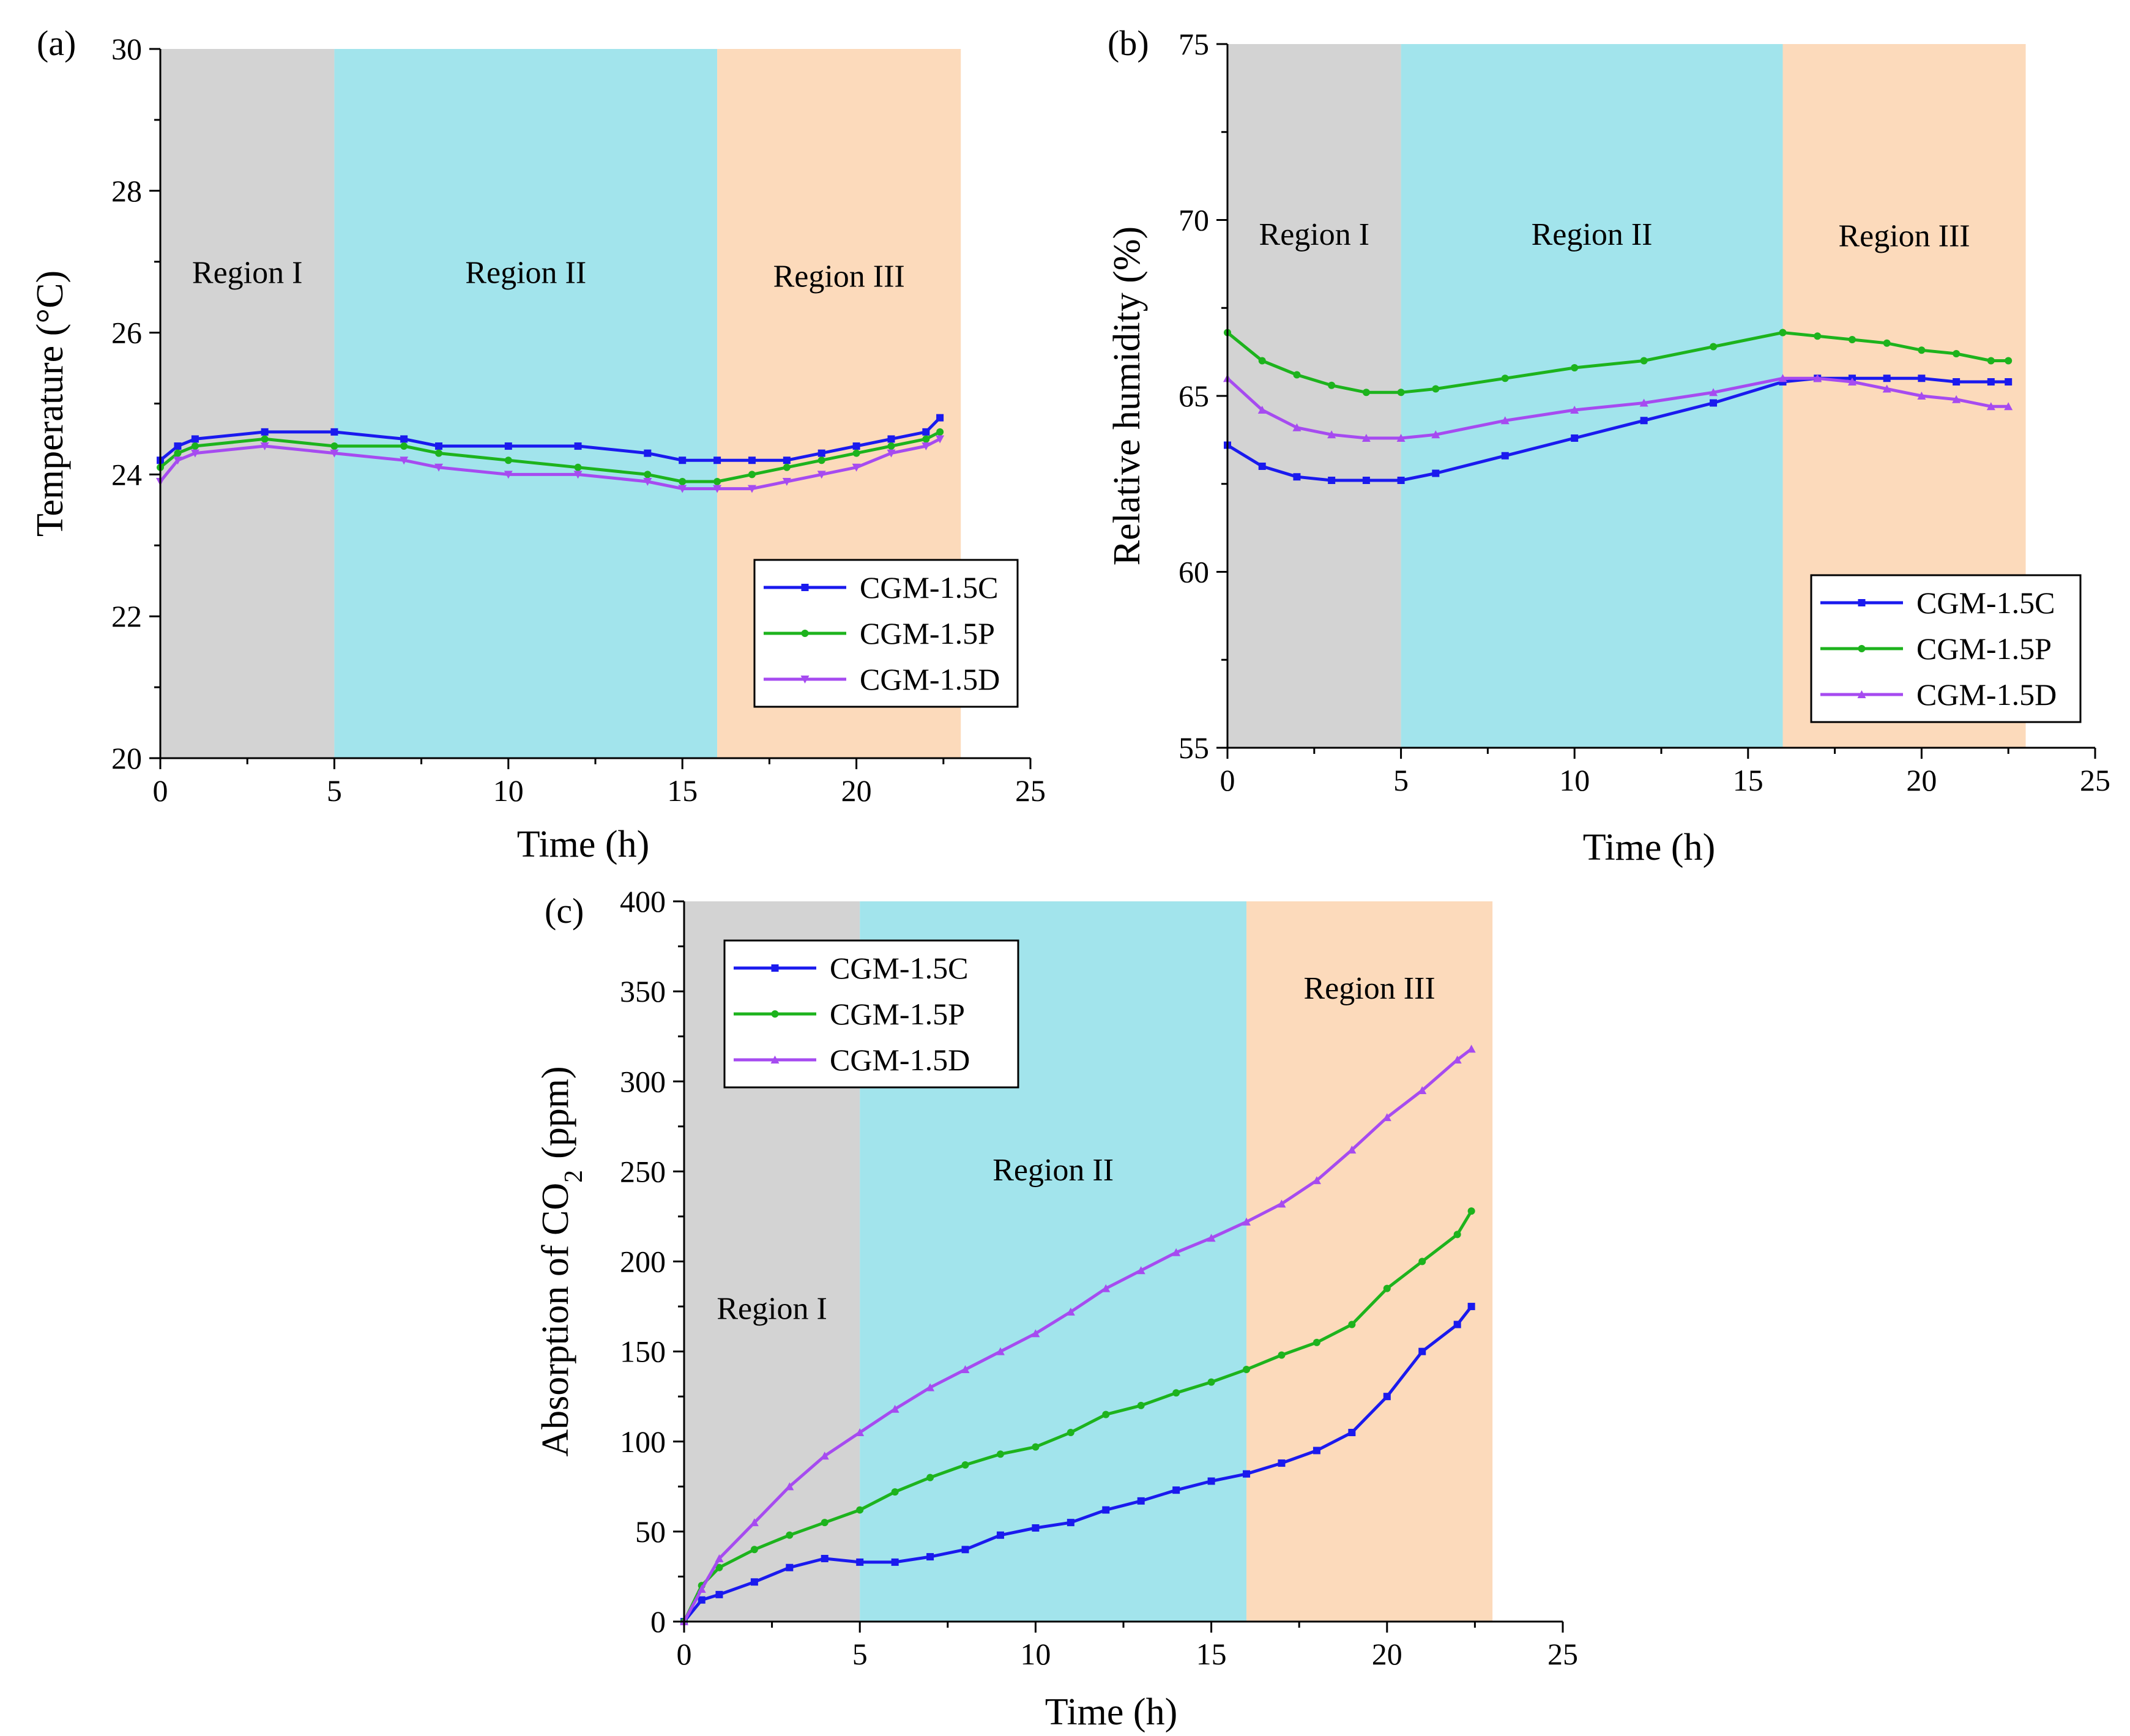  What do you see at coordinates (643, 991) in the screenshot?
I see `y-tick-label: 350` at bounding box center [643, 991].